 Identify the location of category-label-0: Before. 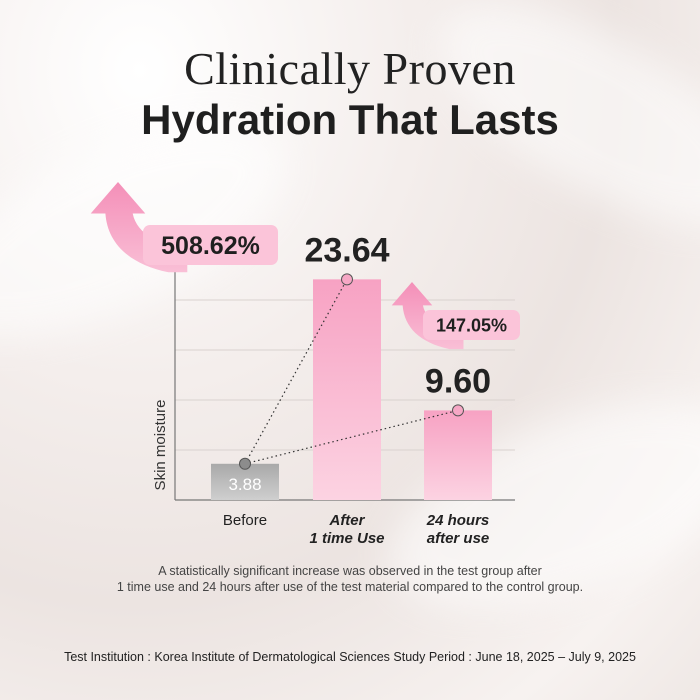
(245, 520).